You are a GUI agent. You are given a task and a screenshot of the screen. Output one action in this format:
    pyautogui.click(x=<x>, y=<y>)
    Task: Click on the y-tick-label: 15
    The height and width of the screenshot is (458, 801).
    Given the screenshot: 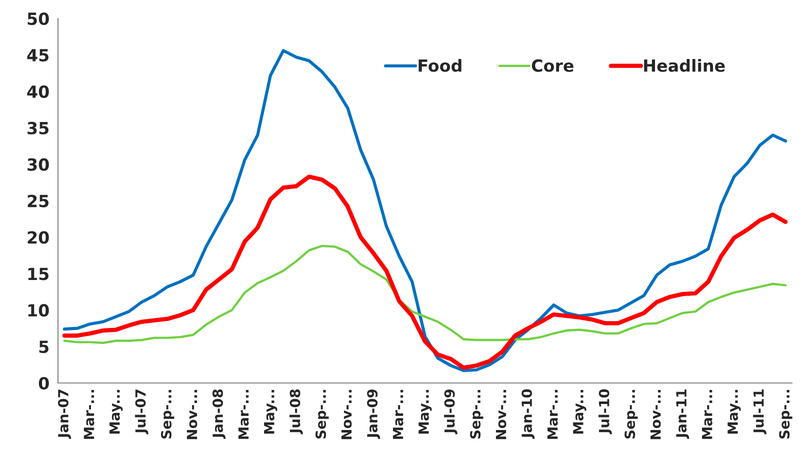 What is the action you would take?
    pyautogui.click(x=38, y=274)
    